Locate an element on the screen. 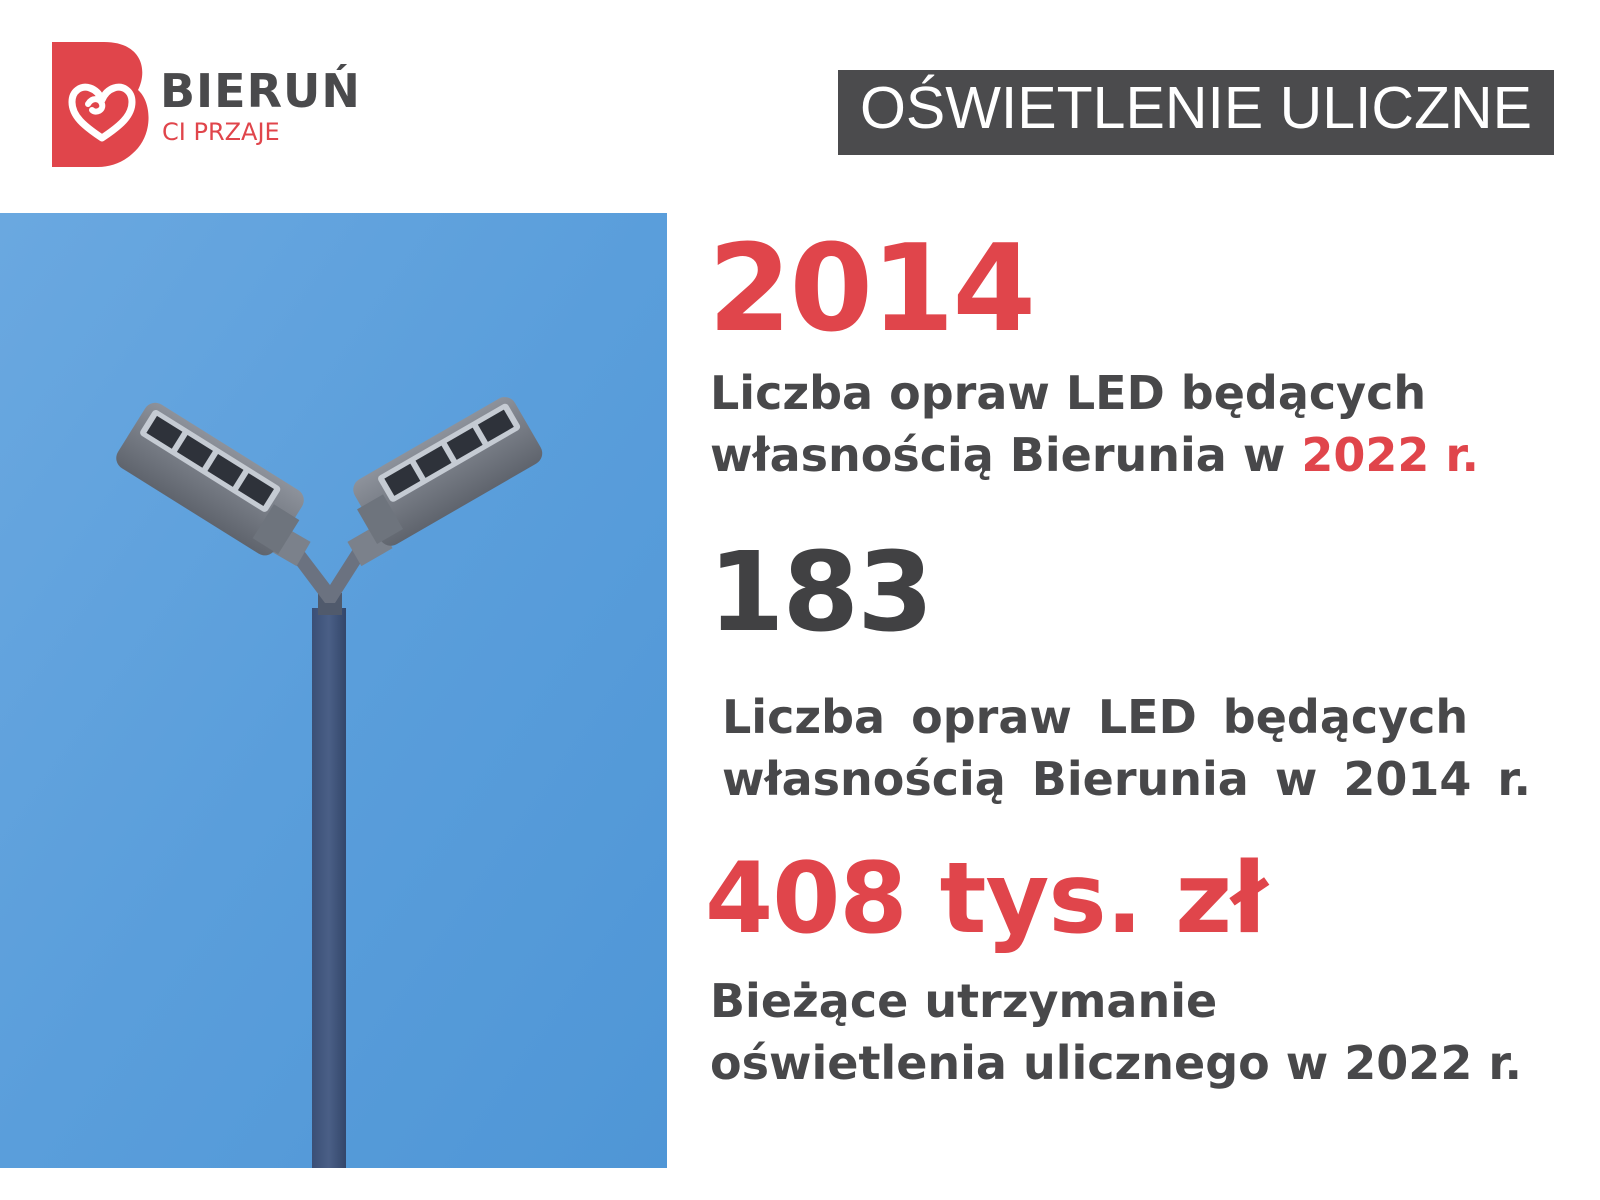 Image resolution: width=1600 pixels, height=1200 pixels. stat-value-183: 183 is located at coordinates (821, 592).